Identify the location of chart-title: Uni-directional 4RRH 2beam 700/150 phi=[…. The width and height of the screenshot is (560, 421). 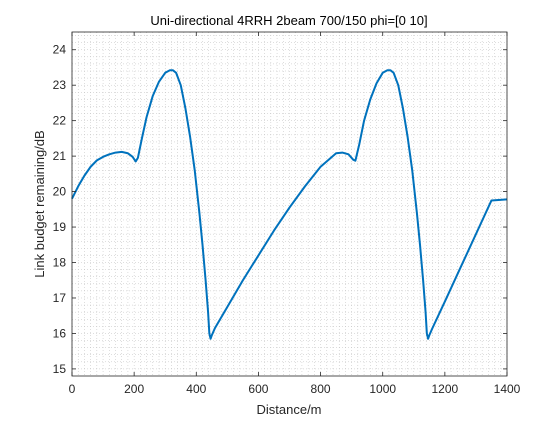
(288, 20).